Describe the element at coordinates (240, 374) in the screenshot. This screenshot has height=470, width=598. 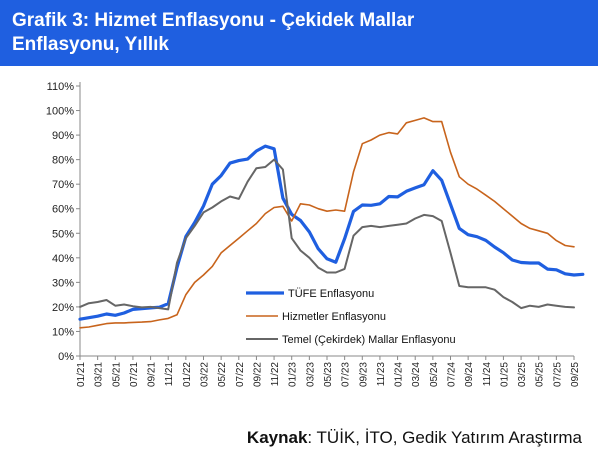
I see `x-tick-label: 07/22` at that location.